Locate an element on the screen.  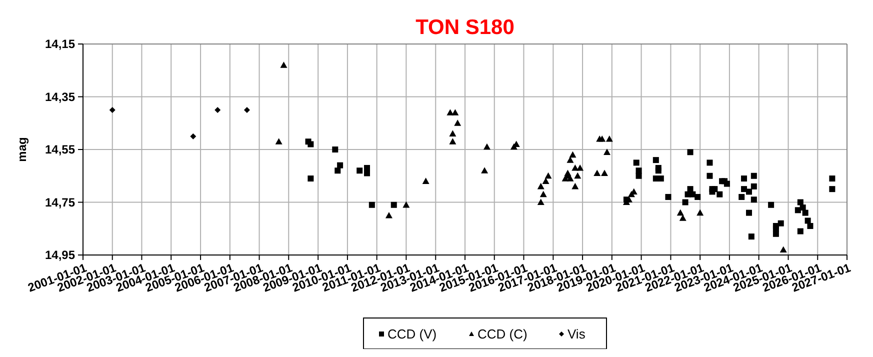
legend-label: CCD (V) is located at coordinates (412, 334).